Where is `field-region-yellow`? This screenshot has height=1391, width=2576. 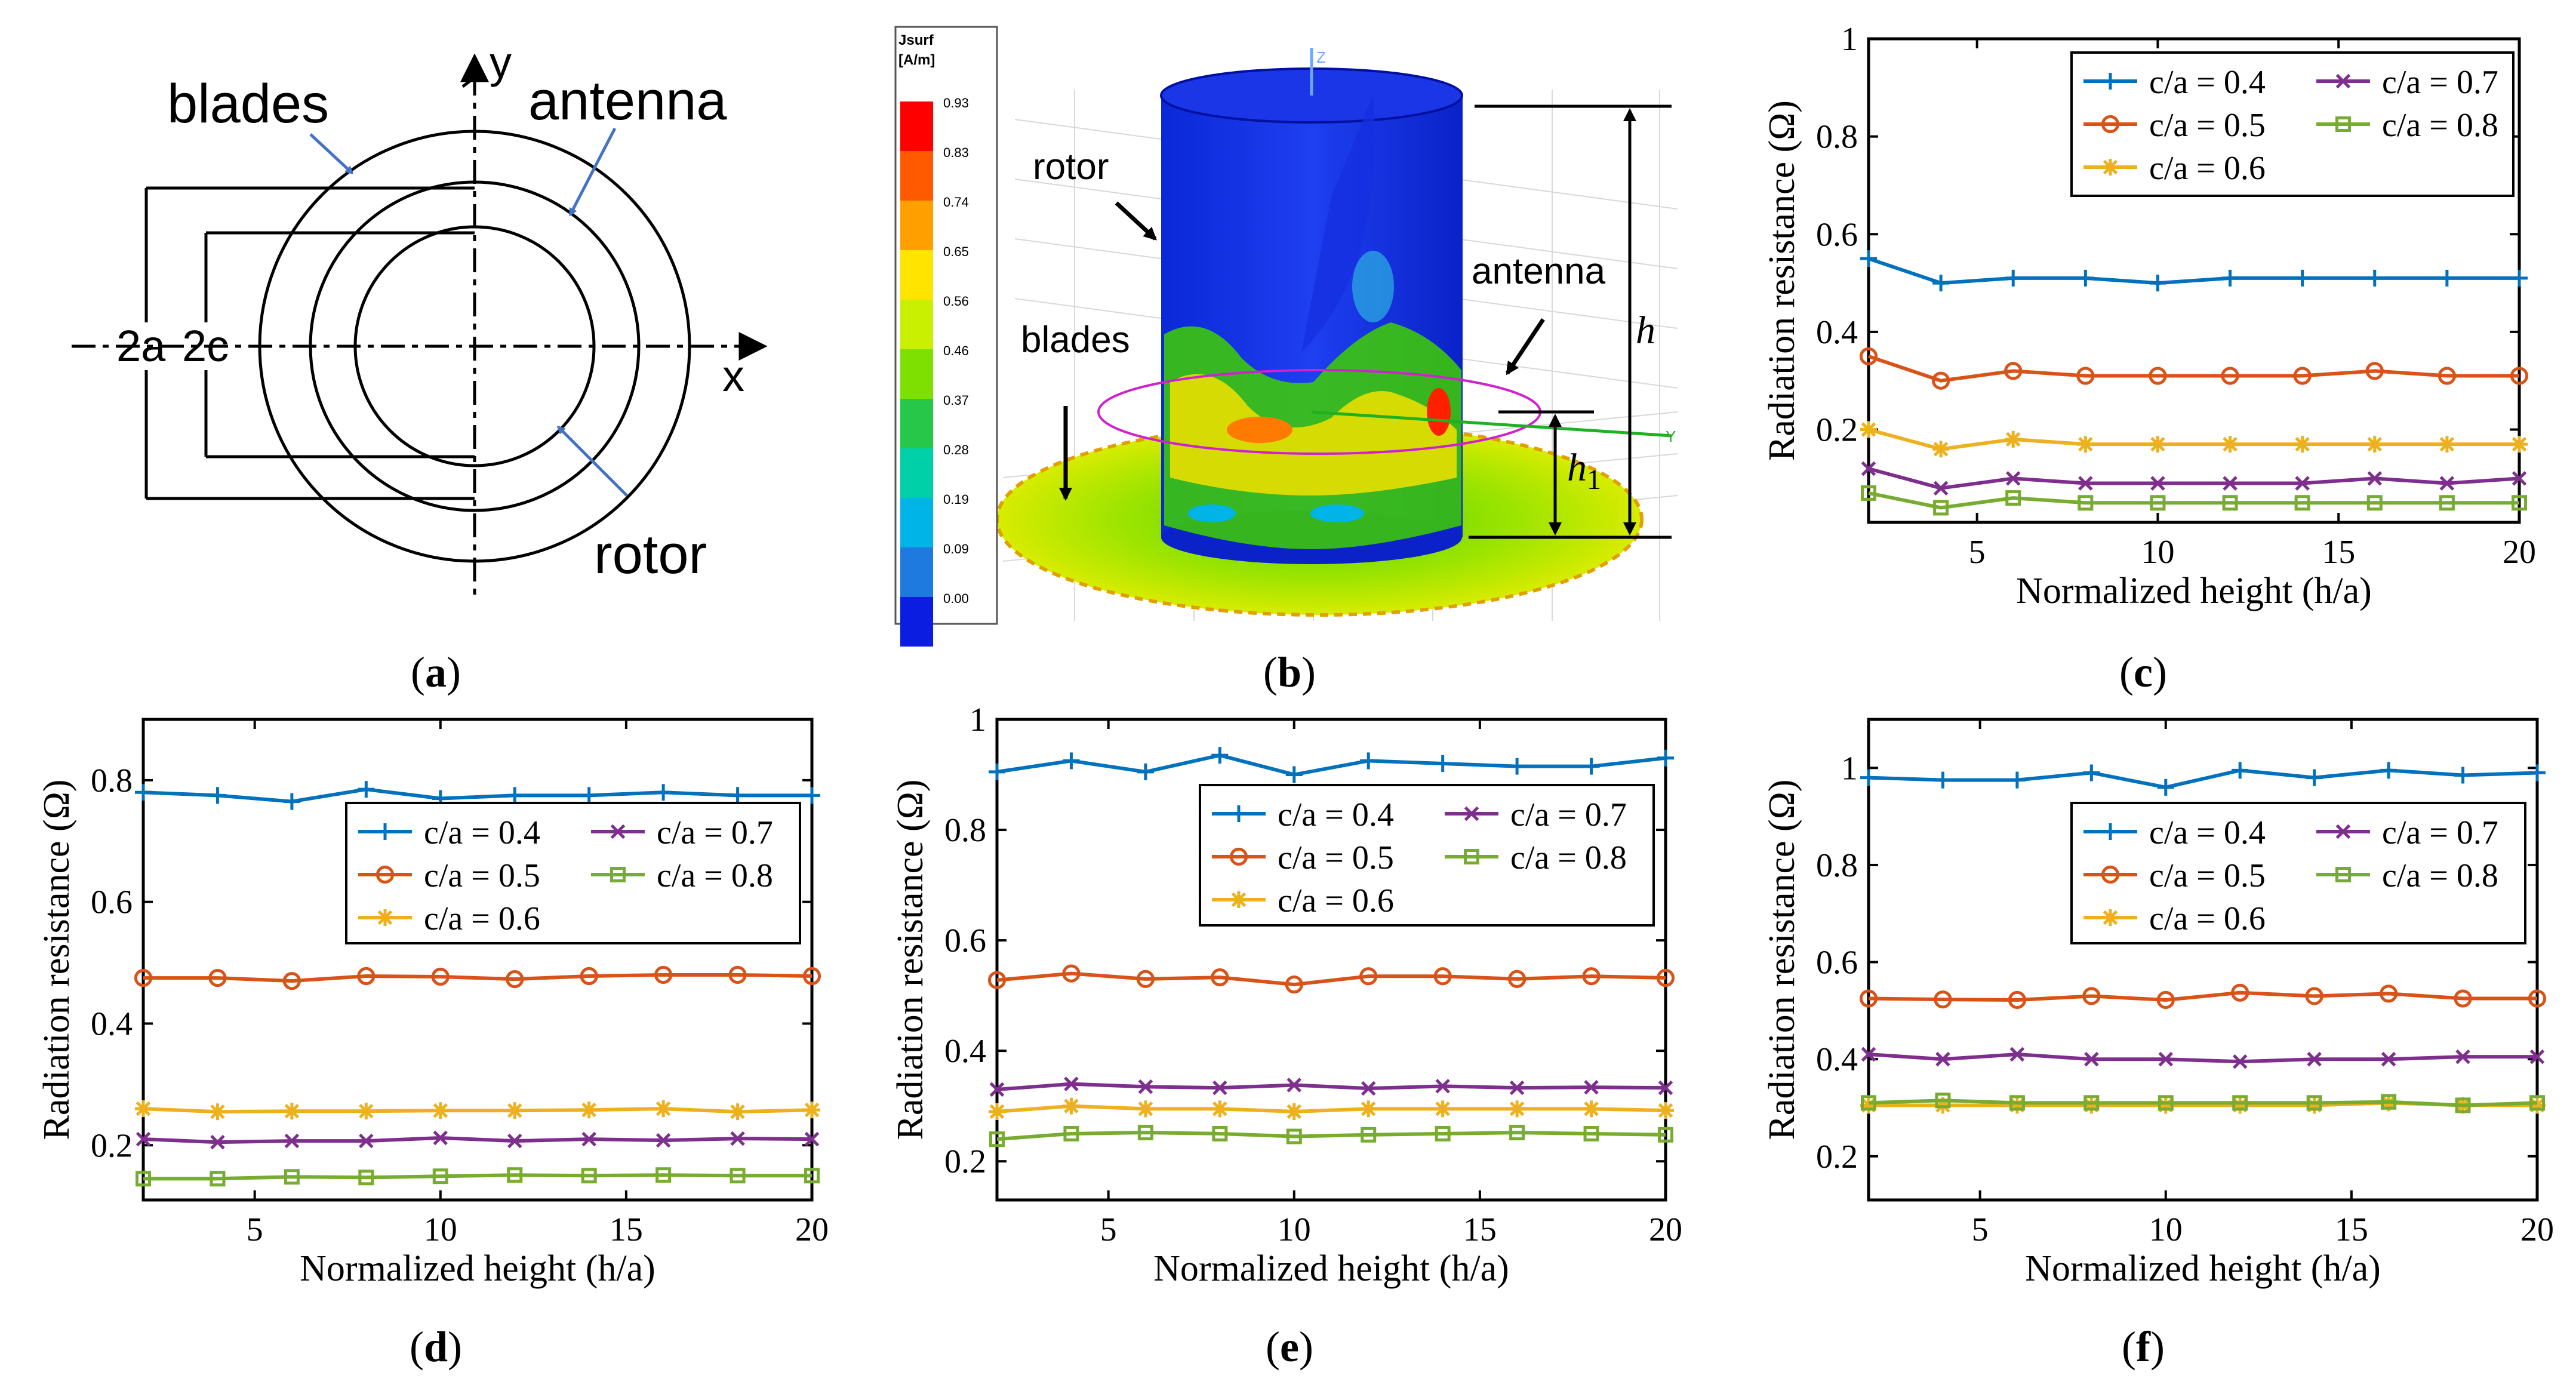 field-region-yellow is located at coordinates (1313, 435).